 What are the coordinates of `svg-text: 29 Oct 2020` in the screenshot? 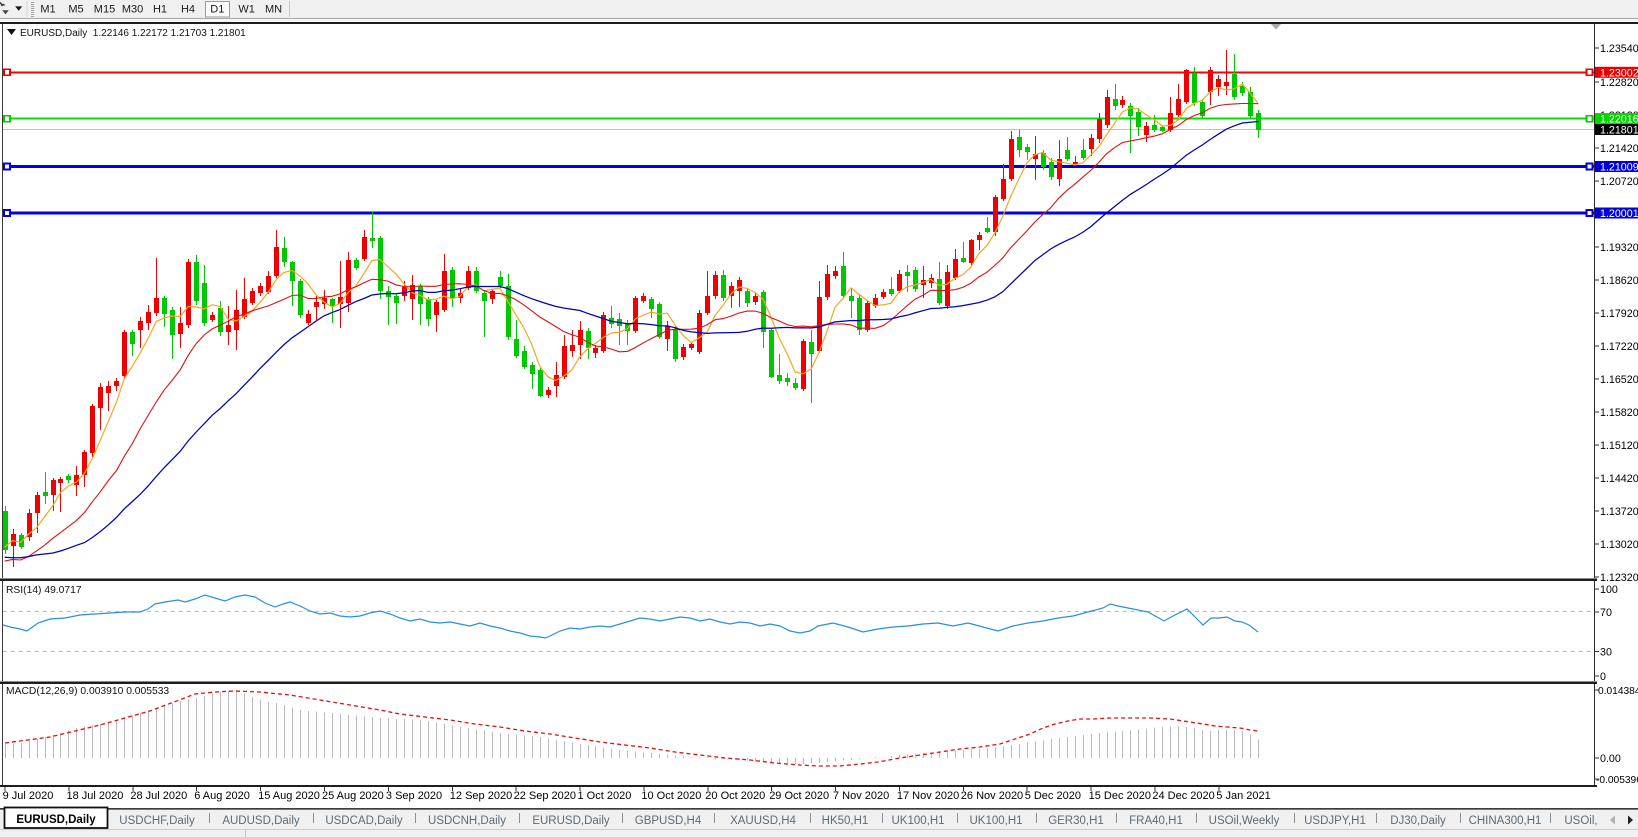 It's located at (799, 796).